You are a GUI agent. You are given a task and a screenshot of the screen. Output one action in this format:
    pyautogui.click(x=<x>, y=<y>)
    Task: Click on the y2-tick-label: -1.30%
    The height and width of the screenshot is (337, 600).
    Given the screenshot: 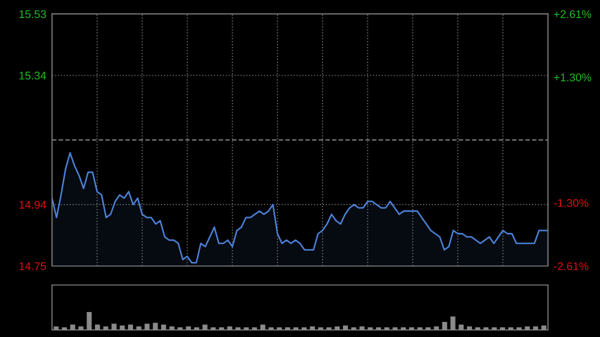 What is the action you would take?
    pyautogui.click(x=571, y=203)
    